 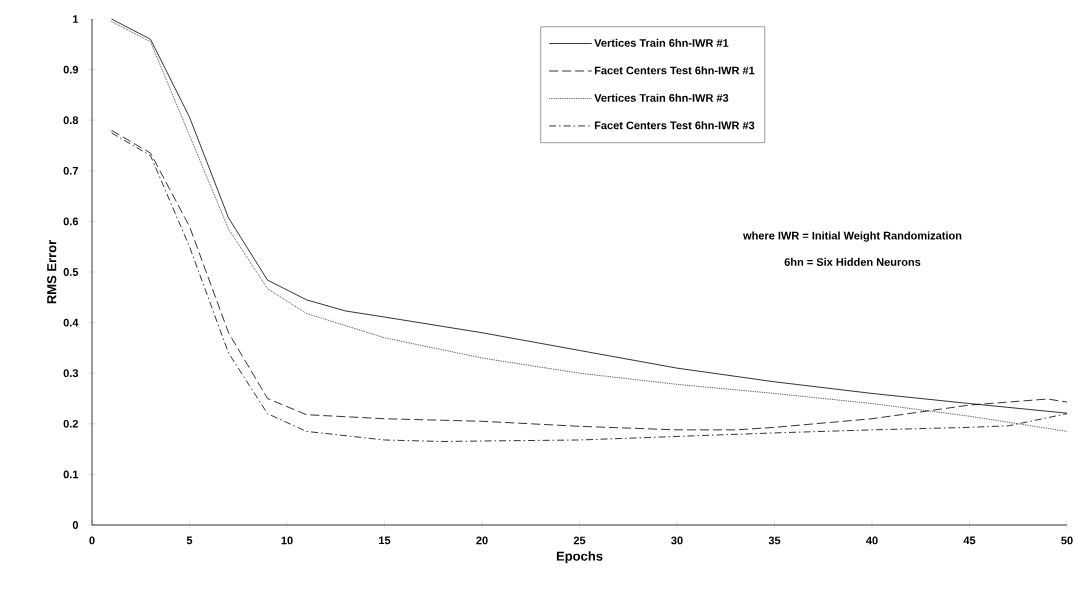 What do you see at coordinates (71, 322) in the screenshot?
I see `y-tick-label: 0.4` at bounding box center [71, 322].